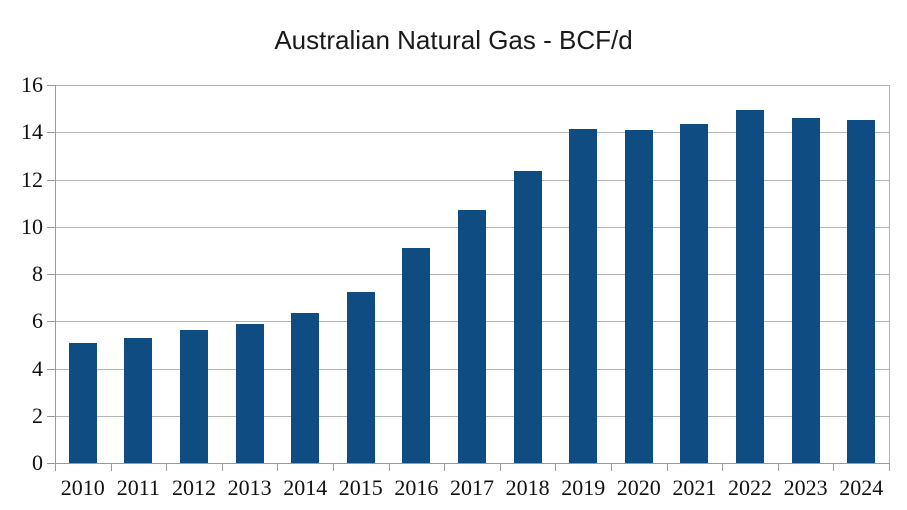 The height and width of the screenshot is (510, 907). What do you see at coordinates (638, 296) in the screenshot?
I see `bar-2020` at bounding box center [638, 296].